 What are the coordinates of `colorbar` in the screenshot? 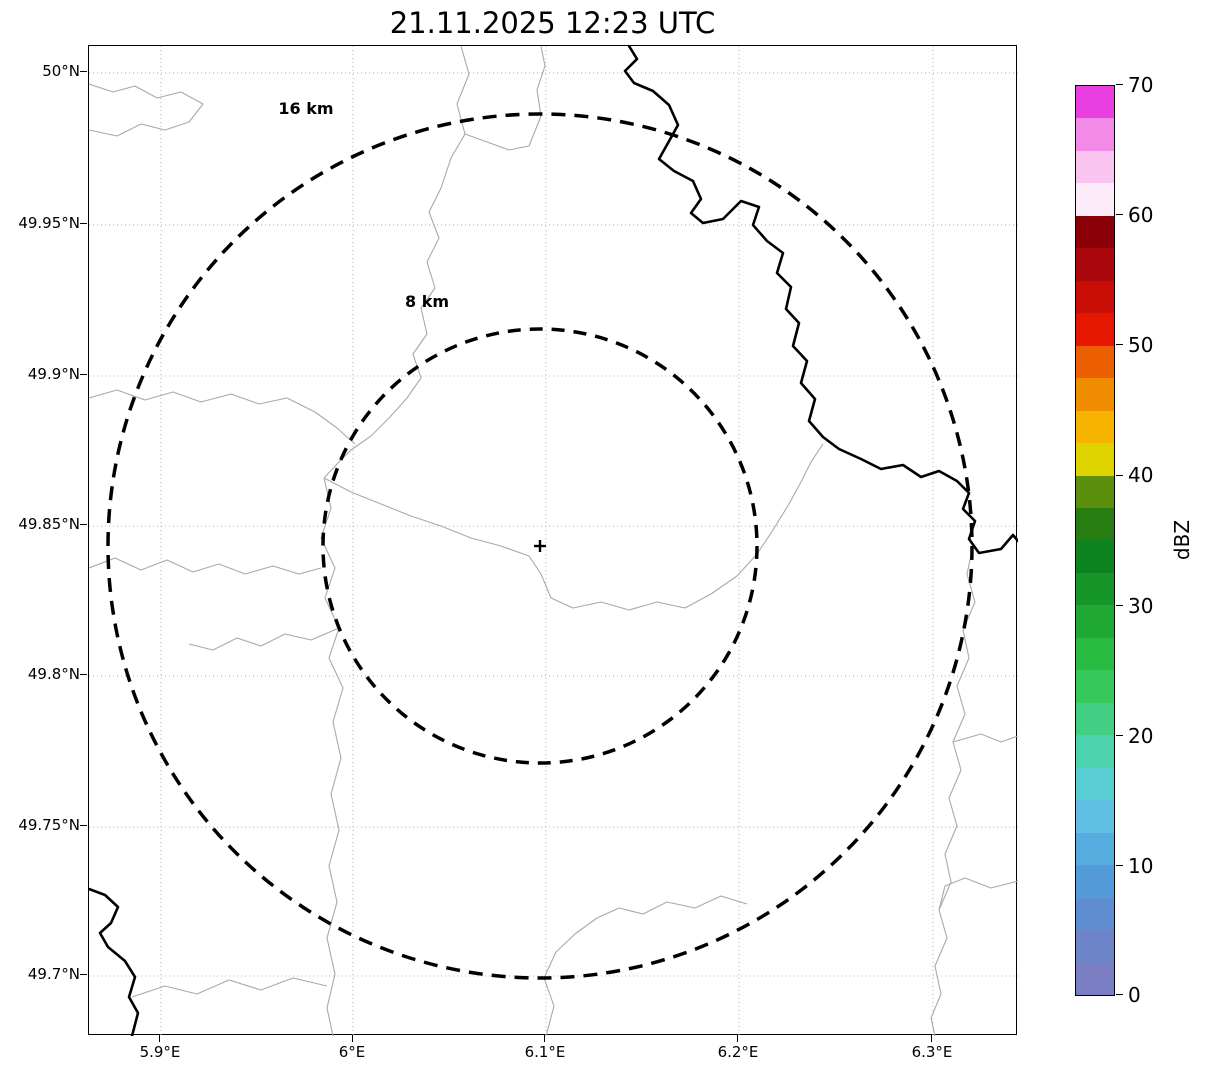 It's located at (1095, 540).